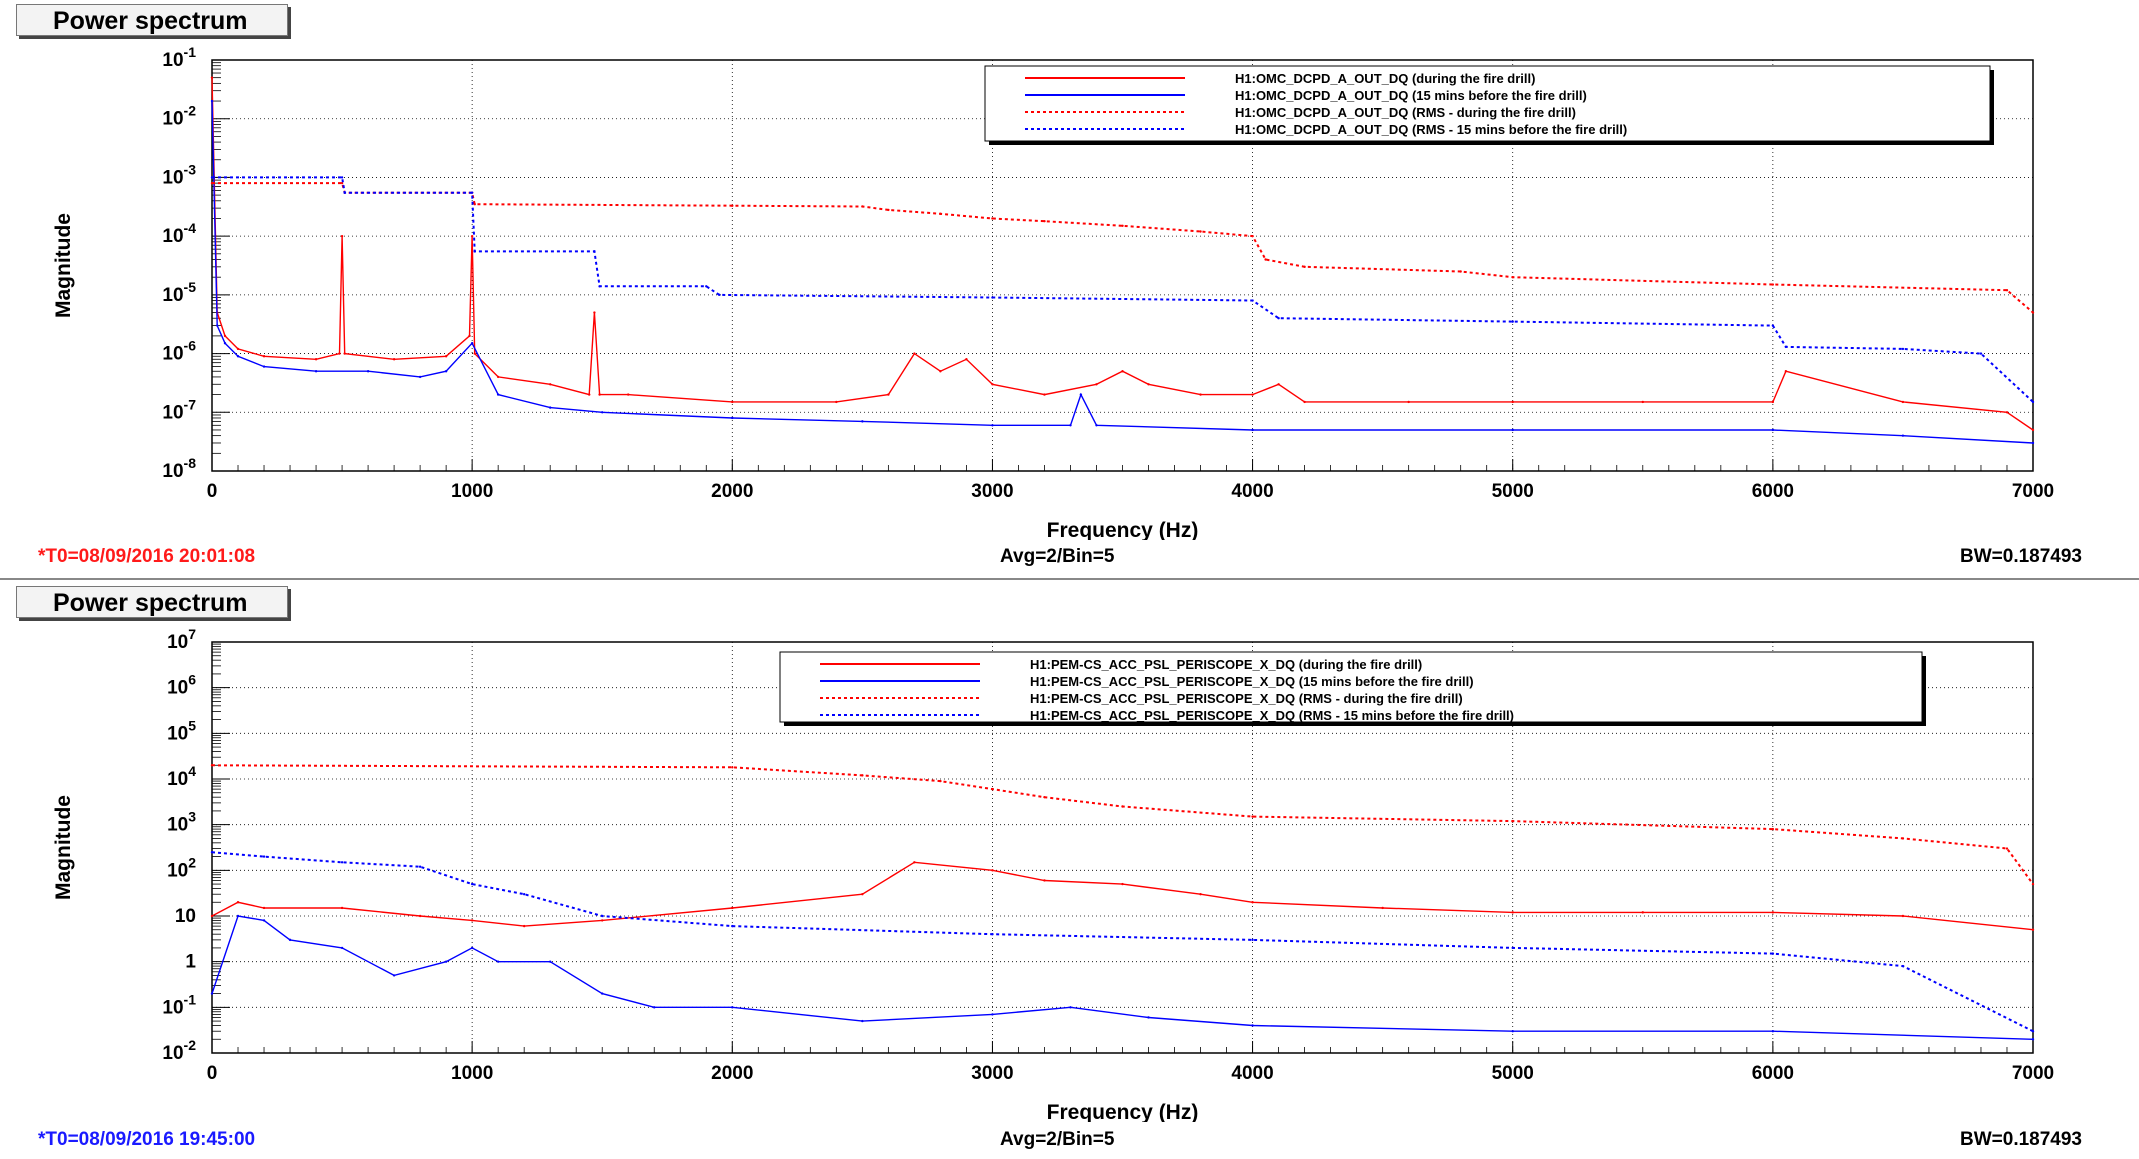 The width and height of the screenshot is (2139, 1159). Describe the element at coordinates (192, 680) in the screenshot. I see `y-tick-exponent: 6` at that location.